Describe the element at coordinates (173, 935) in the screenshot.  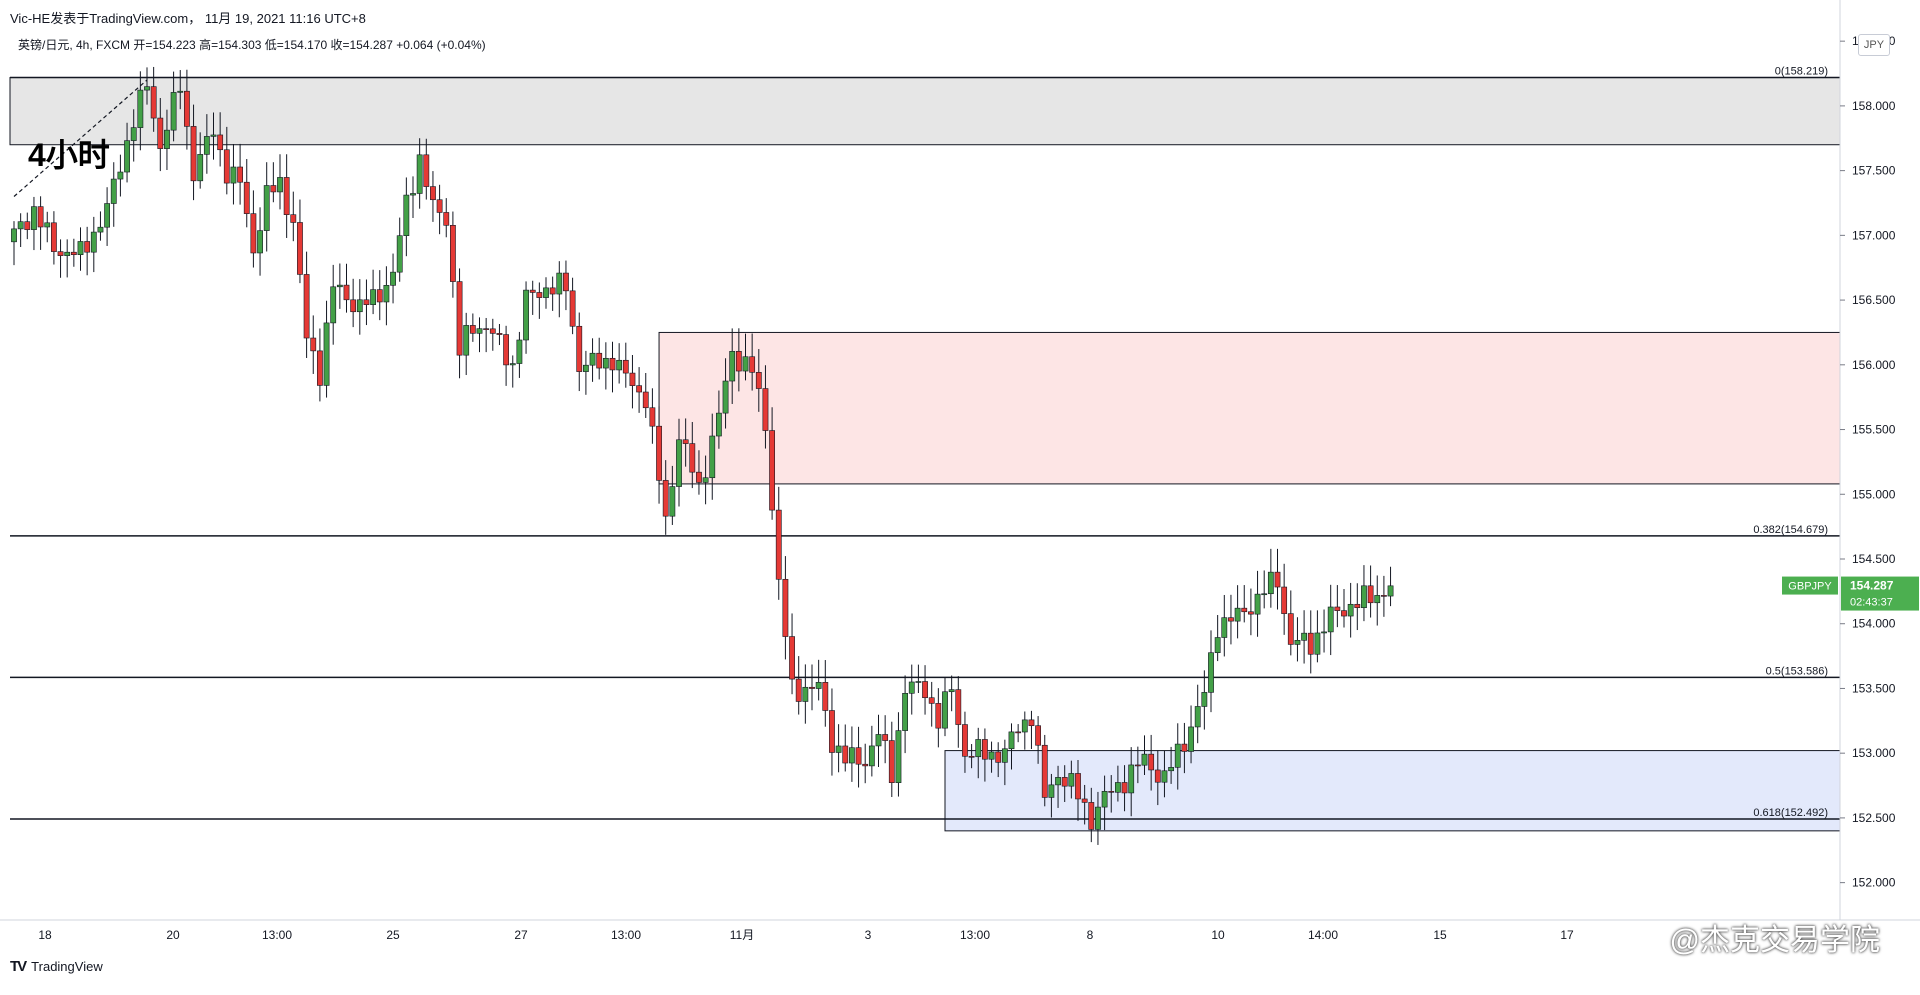
I see `time-tick-label: 20` at that location.